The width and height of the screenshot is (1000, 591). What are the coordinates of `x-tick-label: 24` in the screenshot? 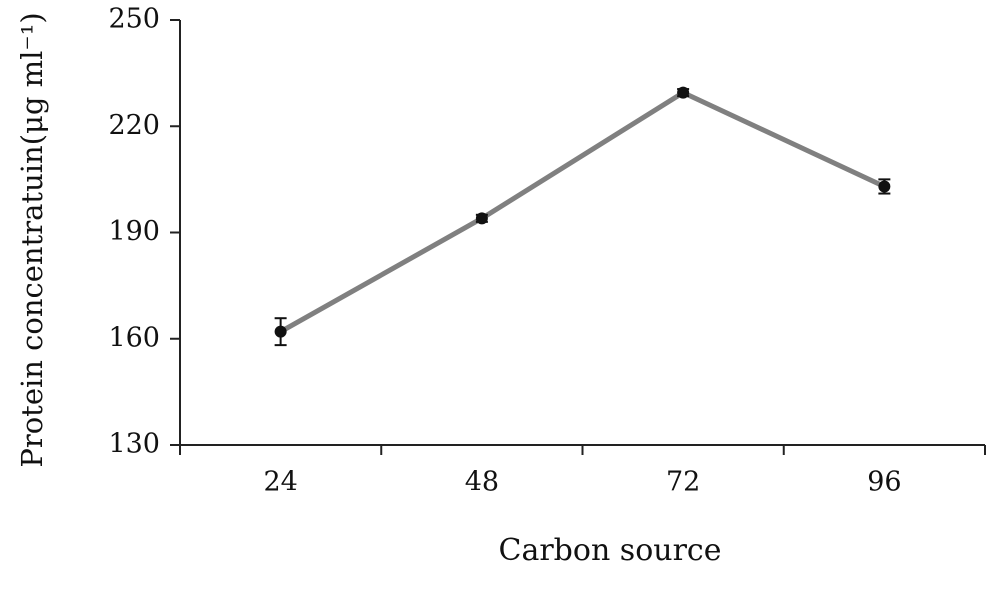 It's located at (280, 482).